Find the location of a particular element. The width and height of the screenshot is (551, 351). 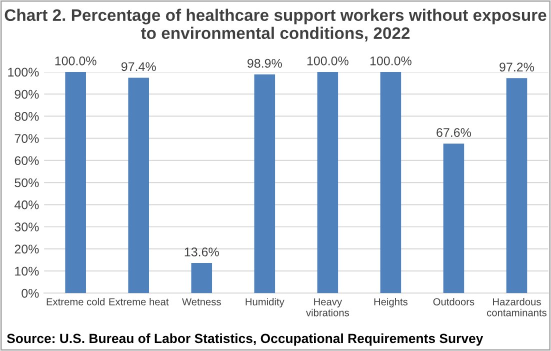

y-tick-label: 40% is located at coordinates (26, 205).